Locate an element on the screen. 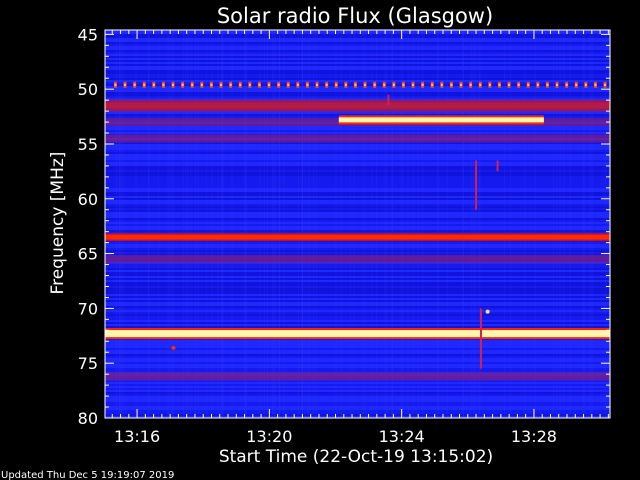  y-axis-label: Frequency [MHz] is located at coordinates (58, 223).